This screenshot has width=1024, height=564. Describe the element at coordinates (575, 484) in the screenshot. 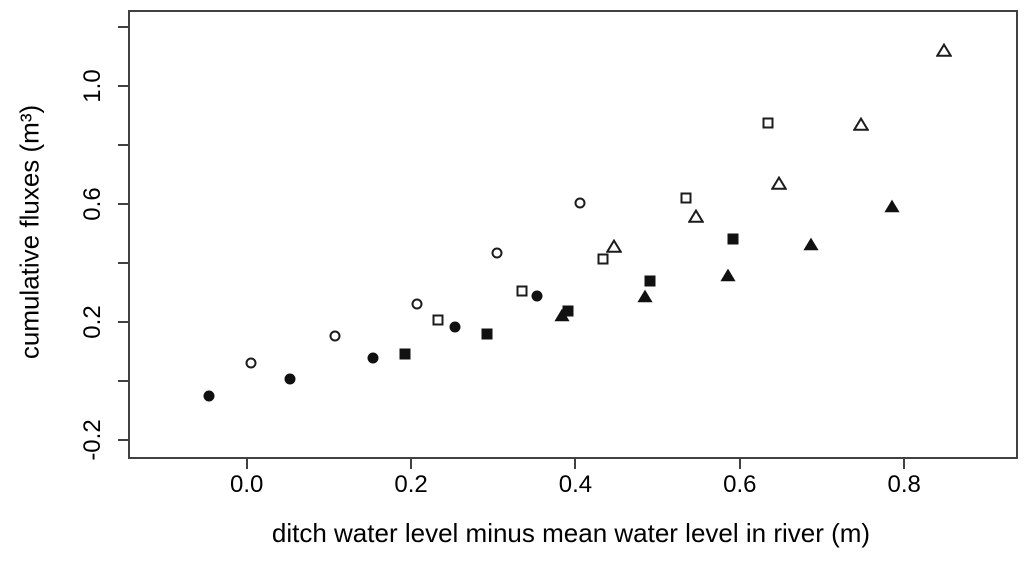

I see `x-tick-label: 0.4` at that location.